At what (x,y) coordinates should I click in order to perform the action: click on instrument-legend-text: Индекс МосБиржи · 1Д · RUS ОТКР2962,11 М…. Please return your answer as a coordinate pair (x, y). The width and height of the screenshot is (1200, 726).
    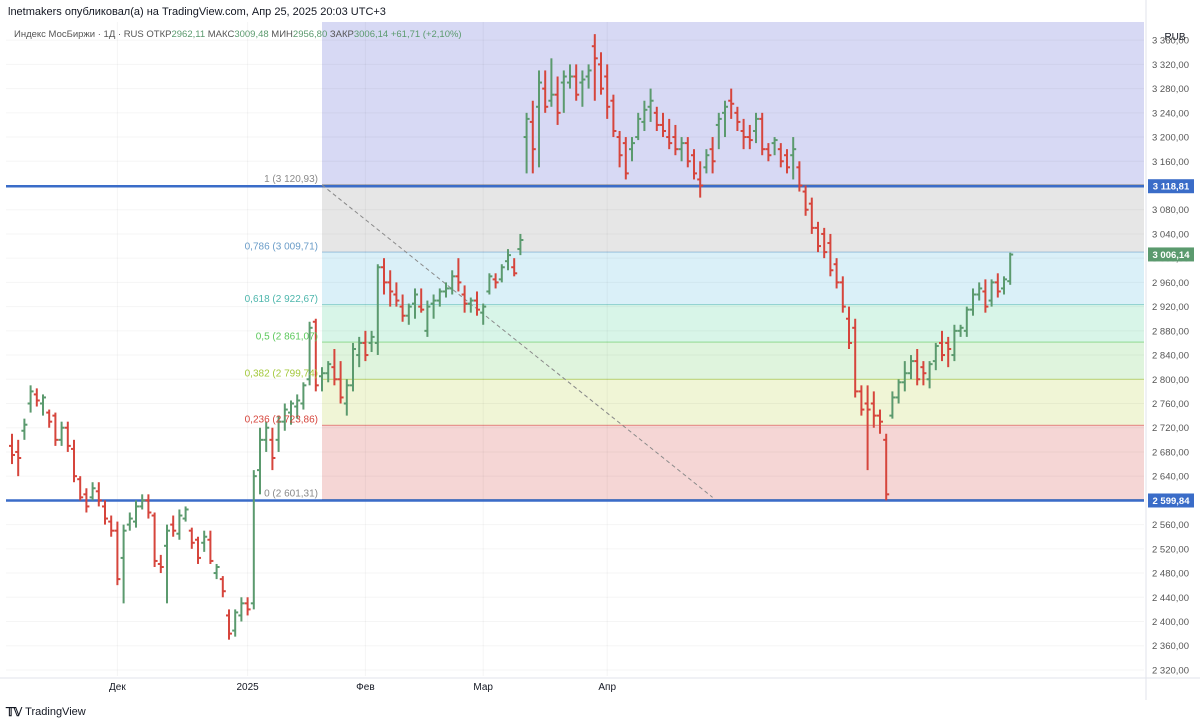
    Looking at the image, I should click on (238, 34).